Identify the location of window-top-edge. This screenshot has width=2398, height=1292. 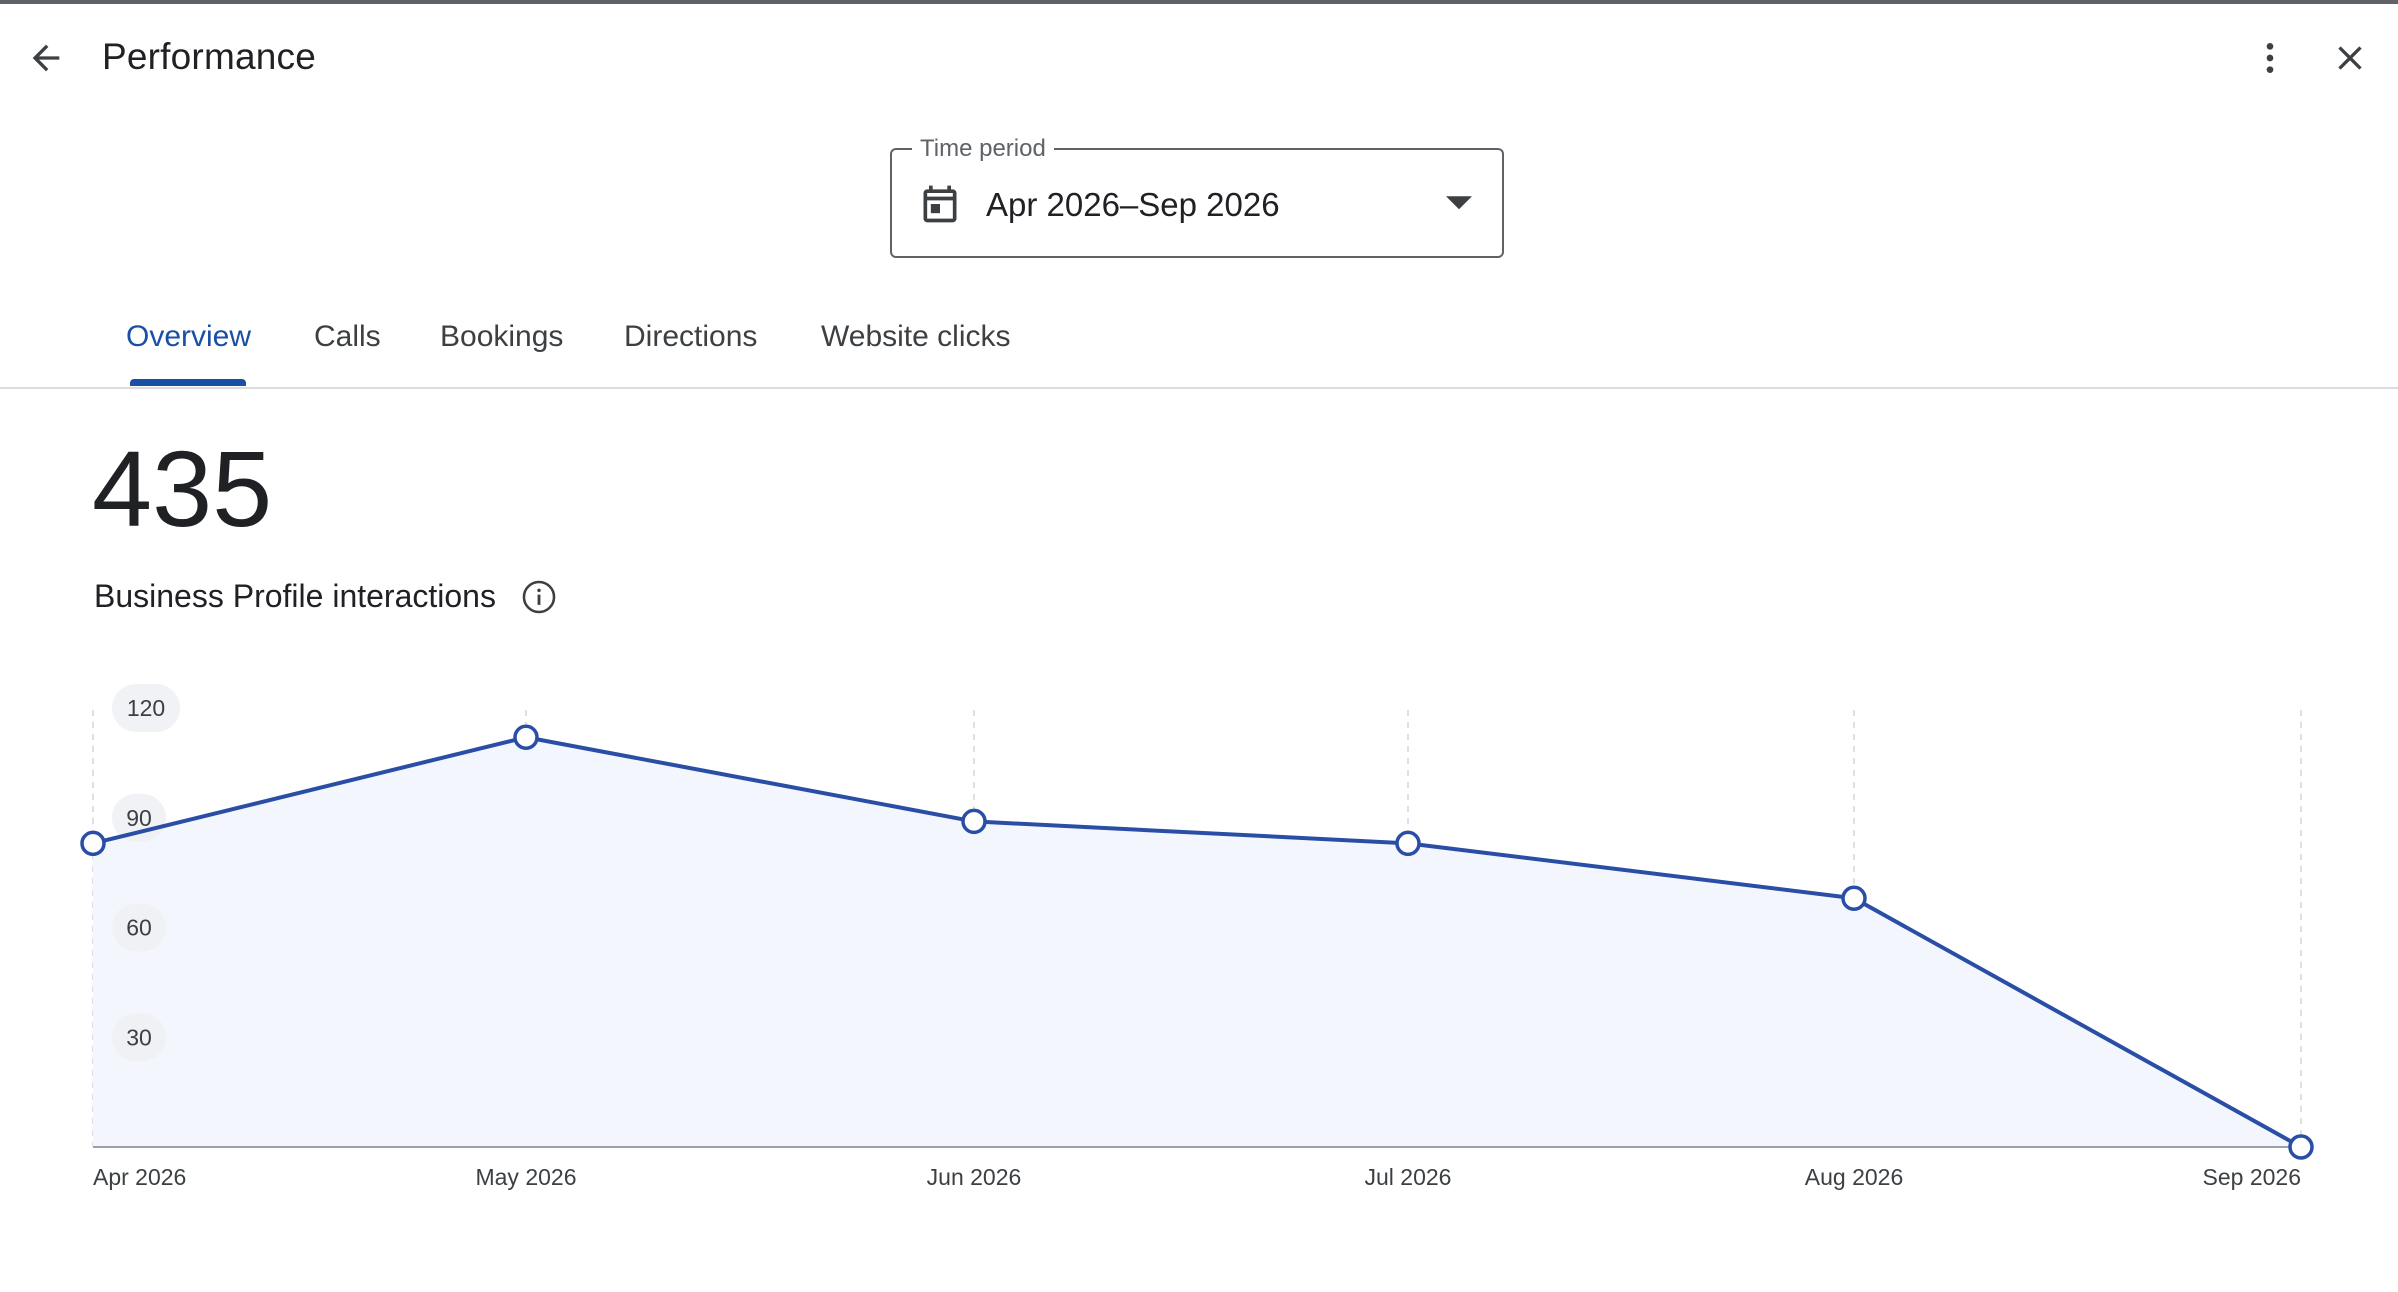
(1199, 2).